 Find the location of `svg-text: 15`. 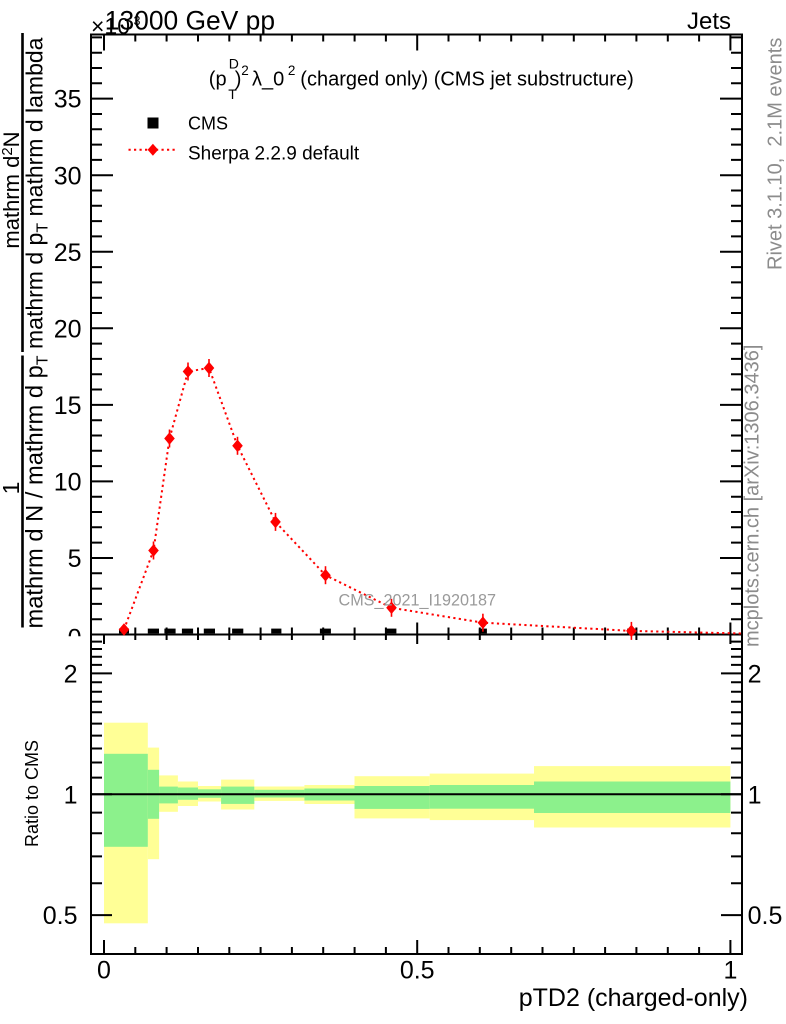

svg-text: 15 is located at coordinates (68, 406).